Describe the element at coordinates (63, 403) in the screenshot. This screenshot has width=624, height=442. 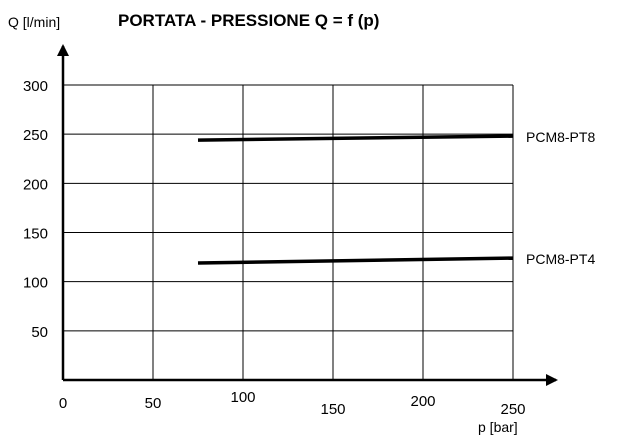
I see `x-tick-label: 0` at that location.